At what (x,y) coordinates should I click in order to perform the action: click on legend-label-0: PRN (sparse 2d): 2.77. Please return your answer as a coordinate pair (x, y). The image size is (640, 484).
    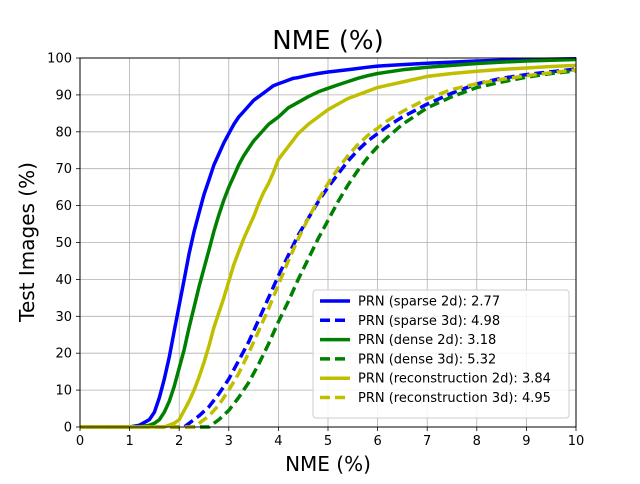
    Looking at the image, I should click on (429, 302).